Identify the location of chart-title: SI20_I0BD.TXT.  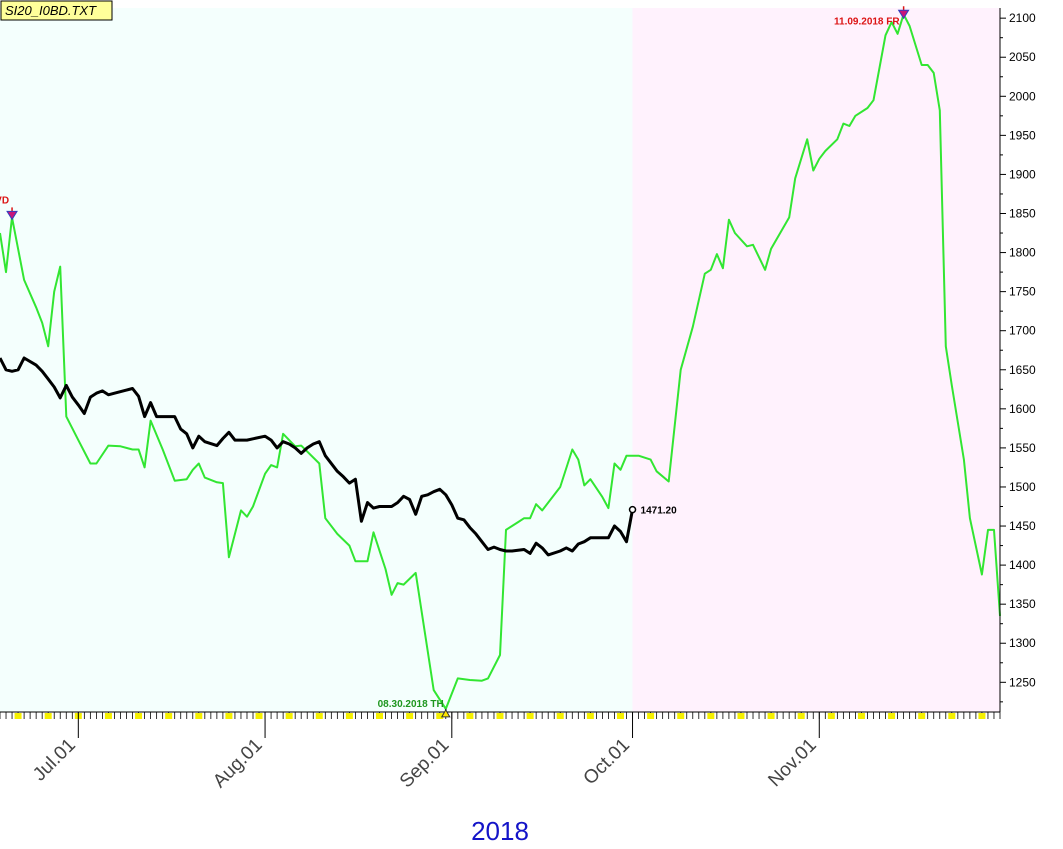
(51, 10).